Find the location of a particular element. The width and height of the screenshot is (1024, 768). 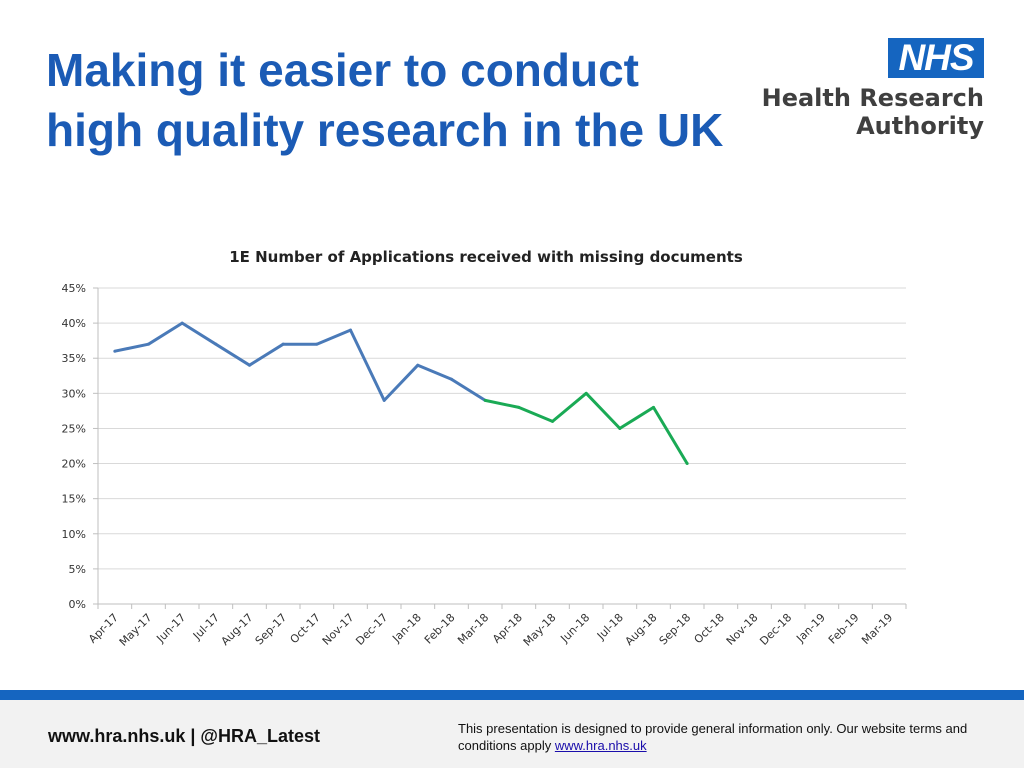

y-tick-label: 20% is located at coordinates (74, 464).